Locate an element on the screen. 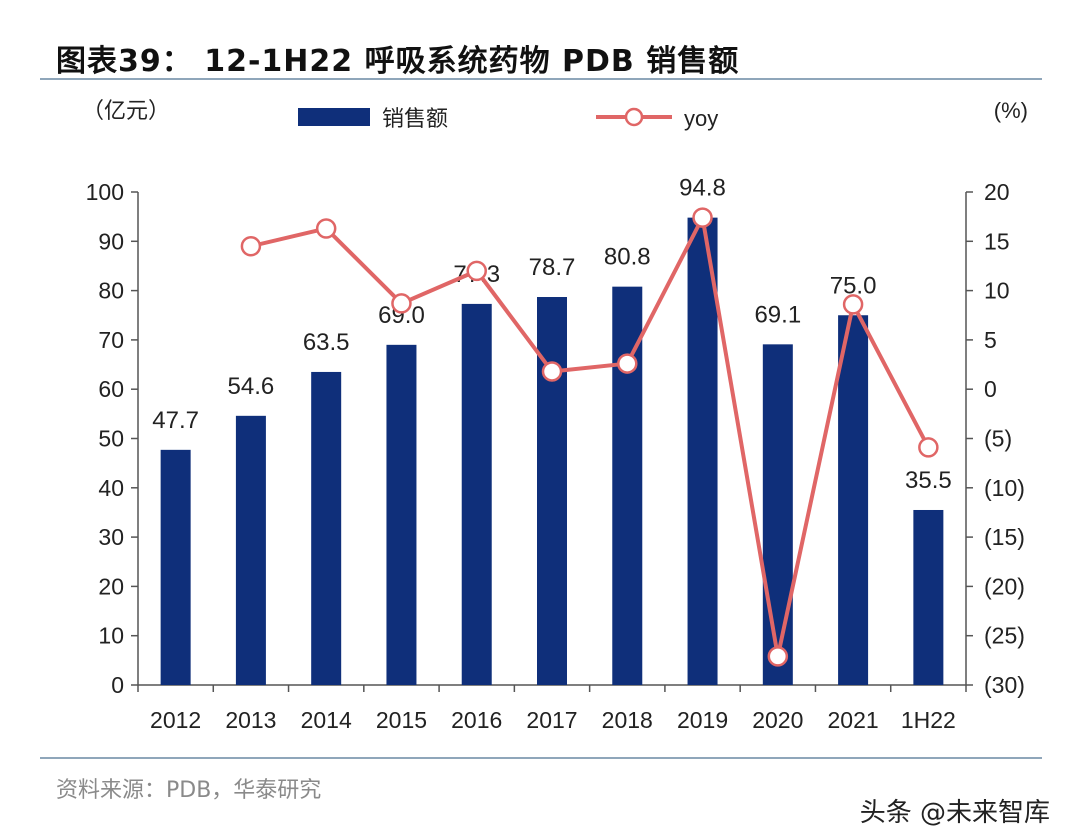  left-tick-label: 40 is located at coordinates (111, 488).